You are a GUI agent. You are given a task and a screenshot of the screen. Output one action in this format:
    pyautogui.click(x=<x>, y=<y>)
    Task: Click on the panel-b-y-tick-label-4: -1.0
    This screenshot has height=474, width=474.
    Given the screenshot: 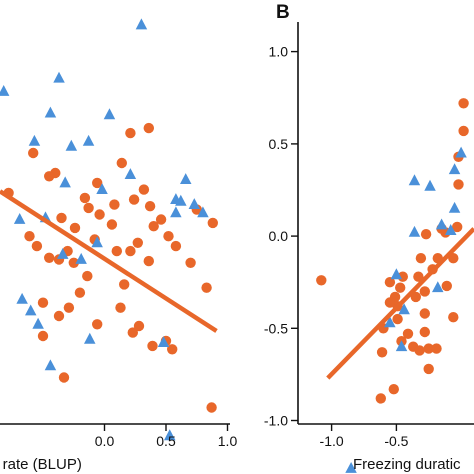 What is the action you would take?
    pyautogui.click(x=276, y=421)
    